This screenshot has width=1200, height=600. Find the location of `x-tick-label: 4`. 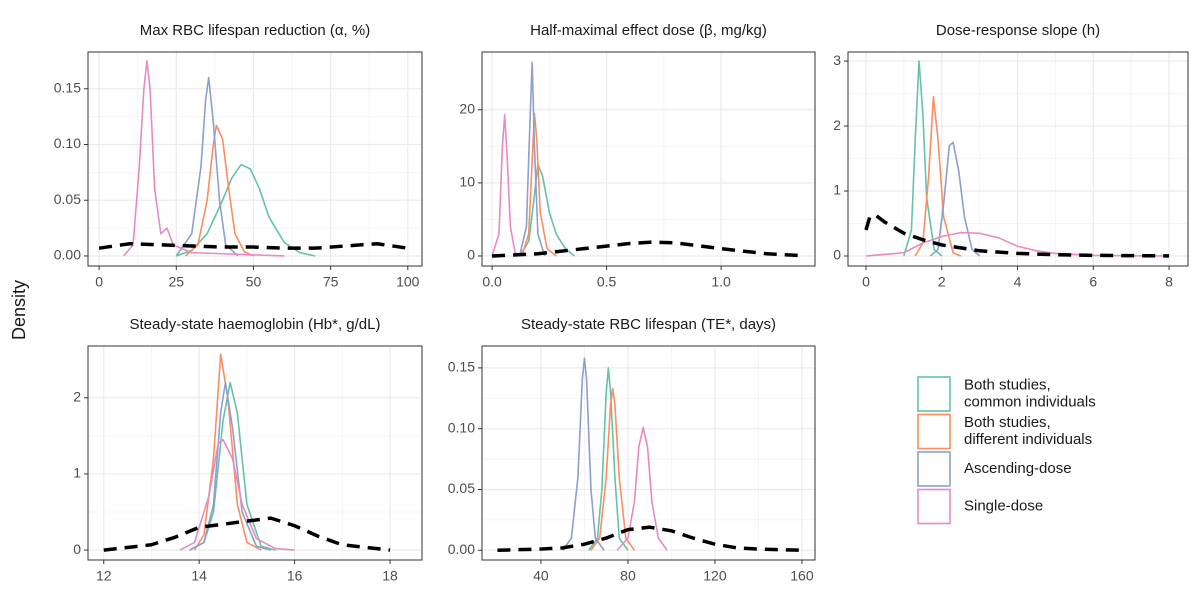

x-tick-label: 4 is located at coordinates (1018, 282).